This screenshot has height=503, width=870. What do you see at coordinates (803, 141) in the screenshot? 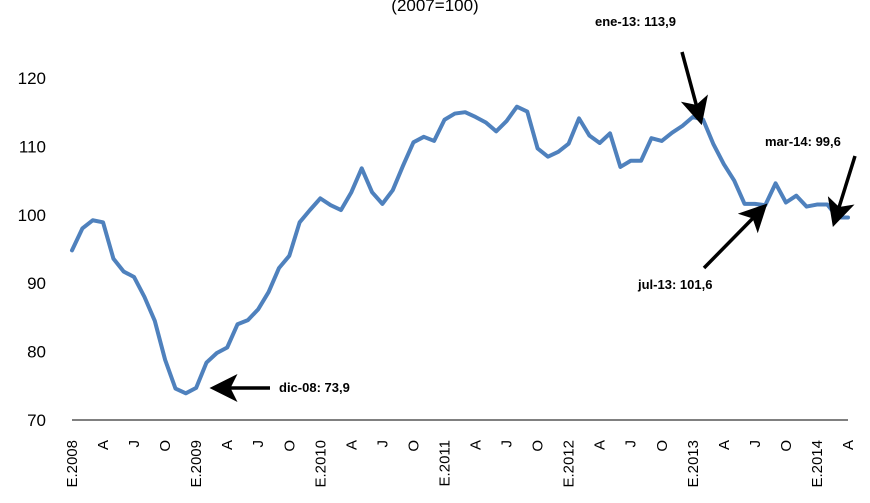
I see `annotation-label-mar-14: mar-14: 99,6` at bounding box center [803, 141].